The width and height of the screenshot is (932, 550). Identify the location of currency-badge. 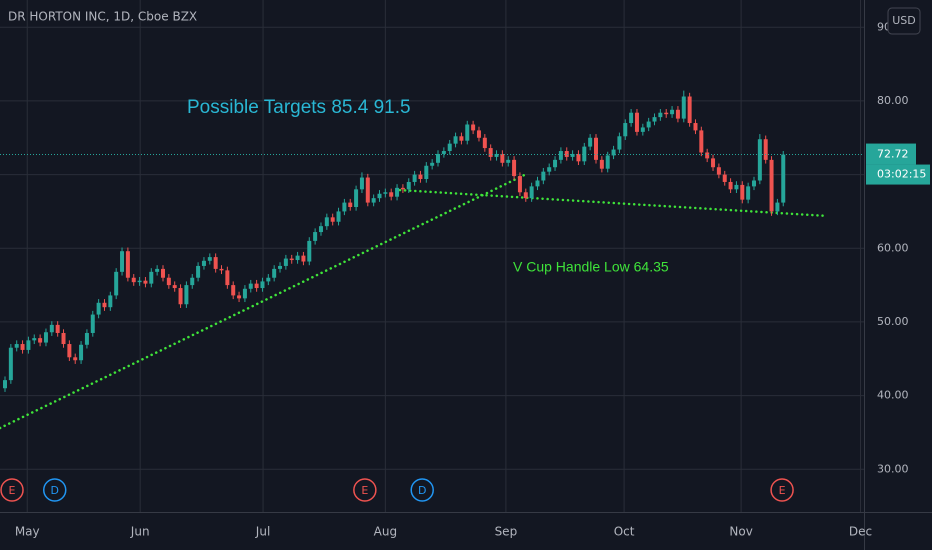
(904, 21).